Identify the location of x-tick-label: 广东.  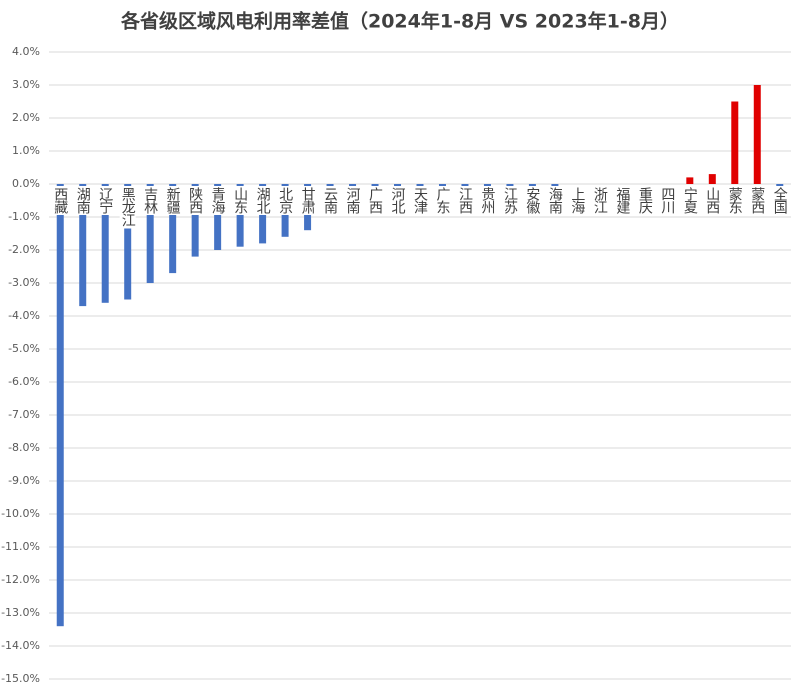
(442, 200).